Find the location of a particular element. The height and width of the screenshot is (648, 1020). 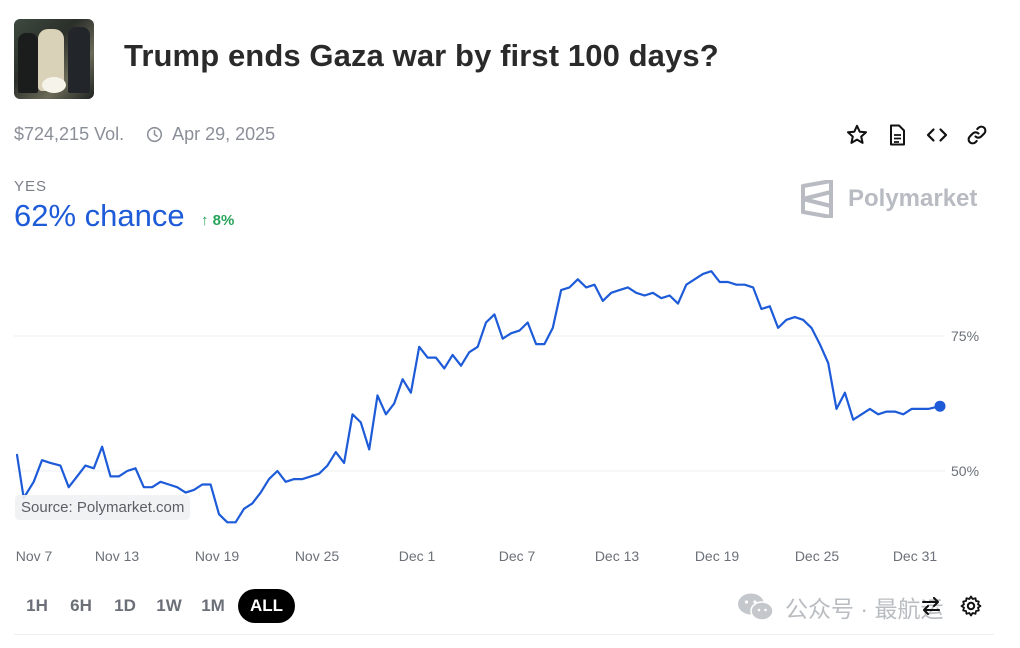

polymarket-logo: Polymarket is located at coordinates (888, 199).